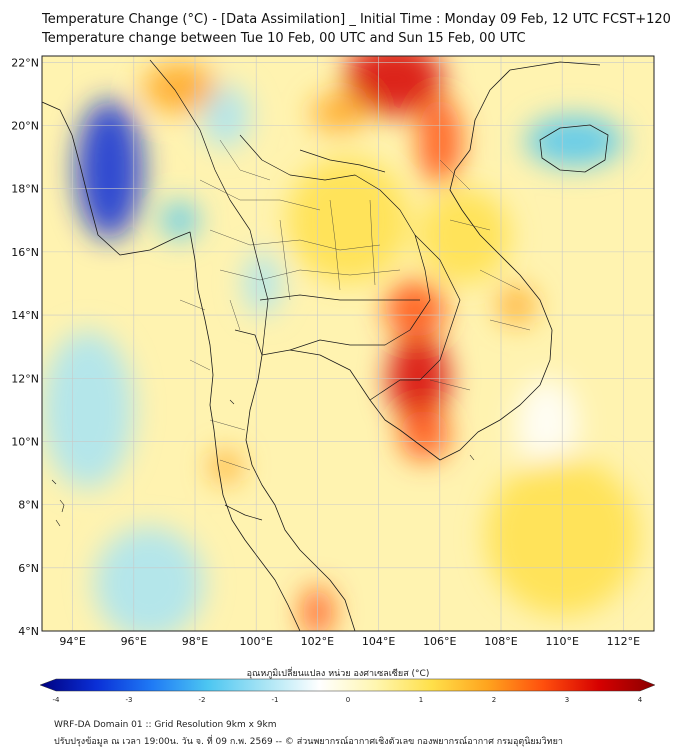 Image resolution: width=676 pixels, height=756 pixels. Describe the element at coordinates (28, 568) in the screenshot. I see `lat-tick-label: 6°N` at that location.